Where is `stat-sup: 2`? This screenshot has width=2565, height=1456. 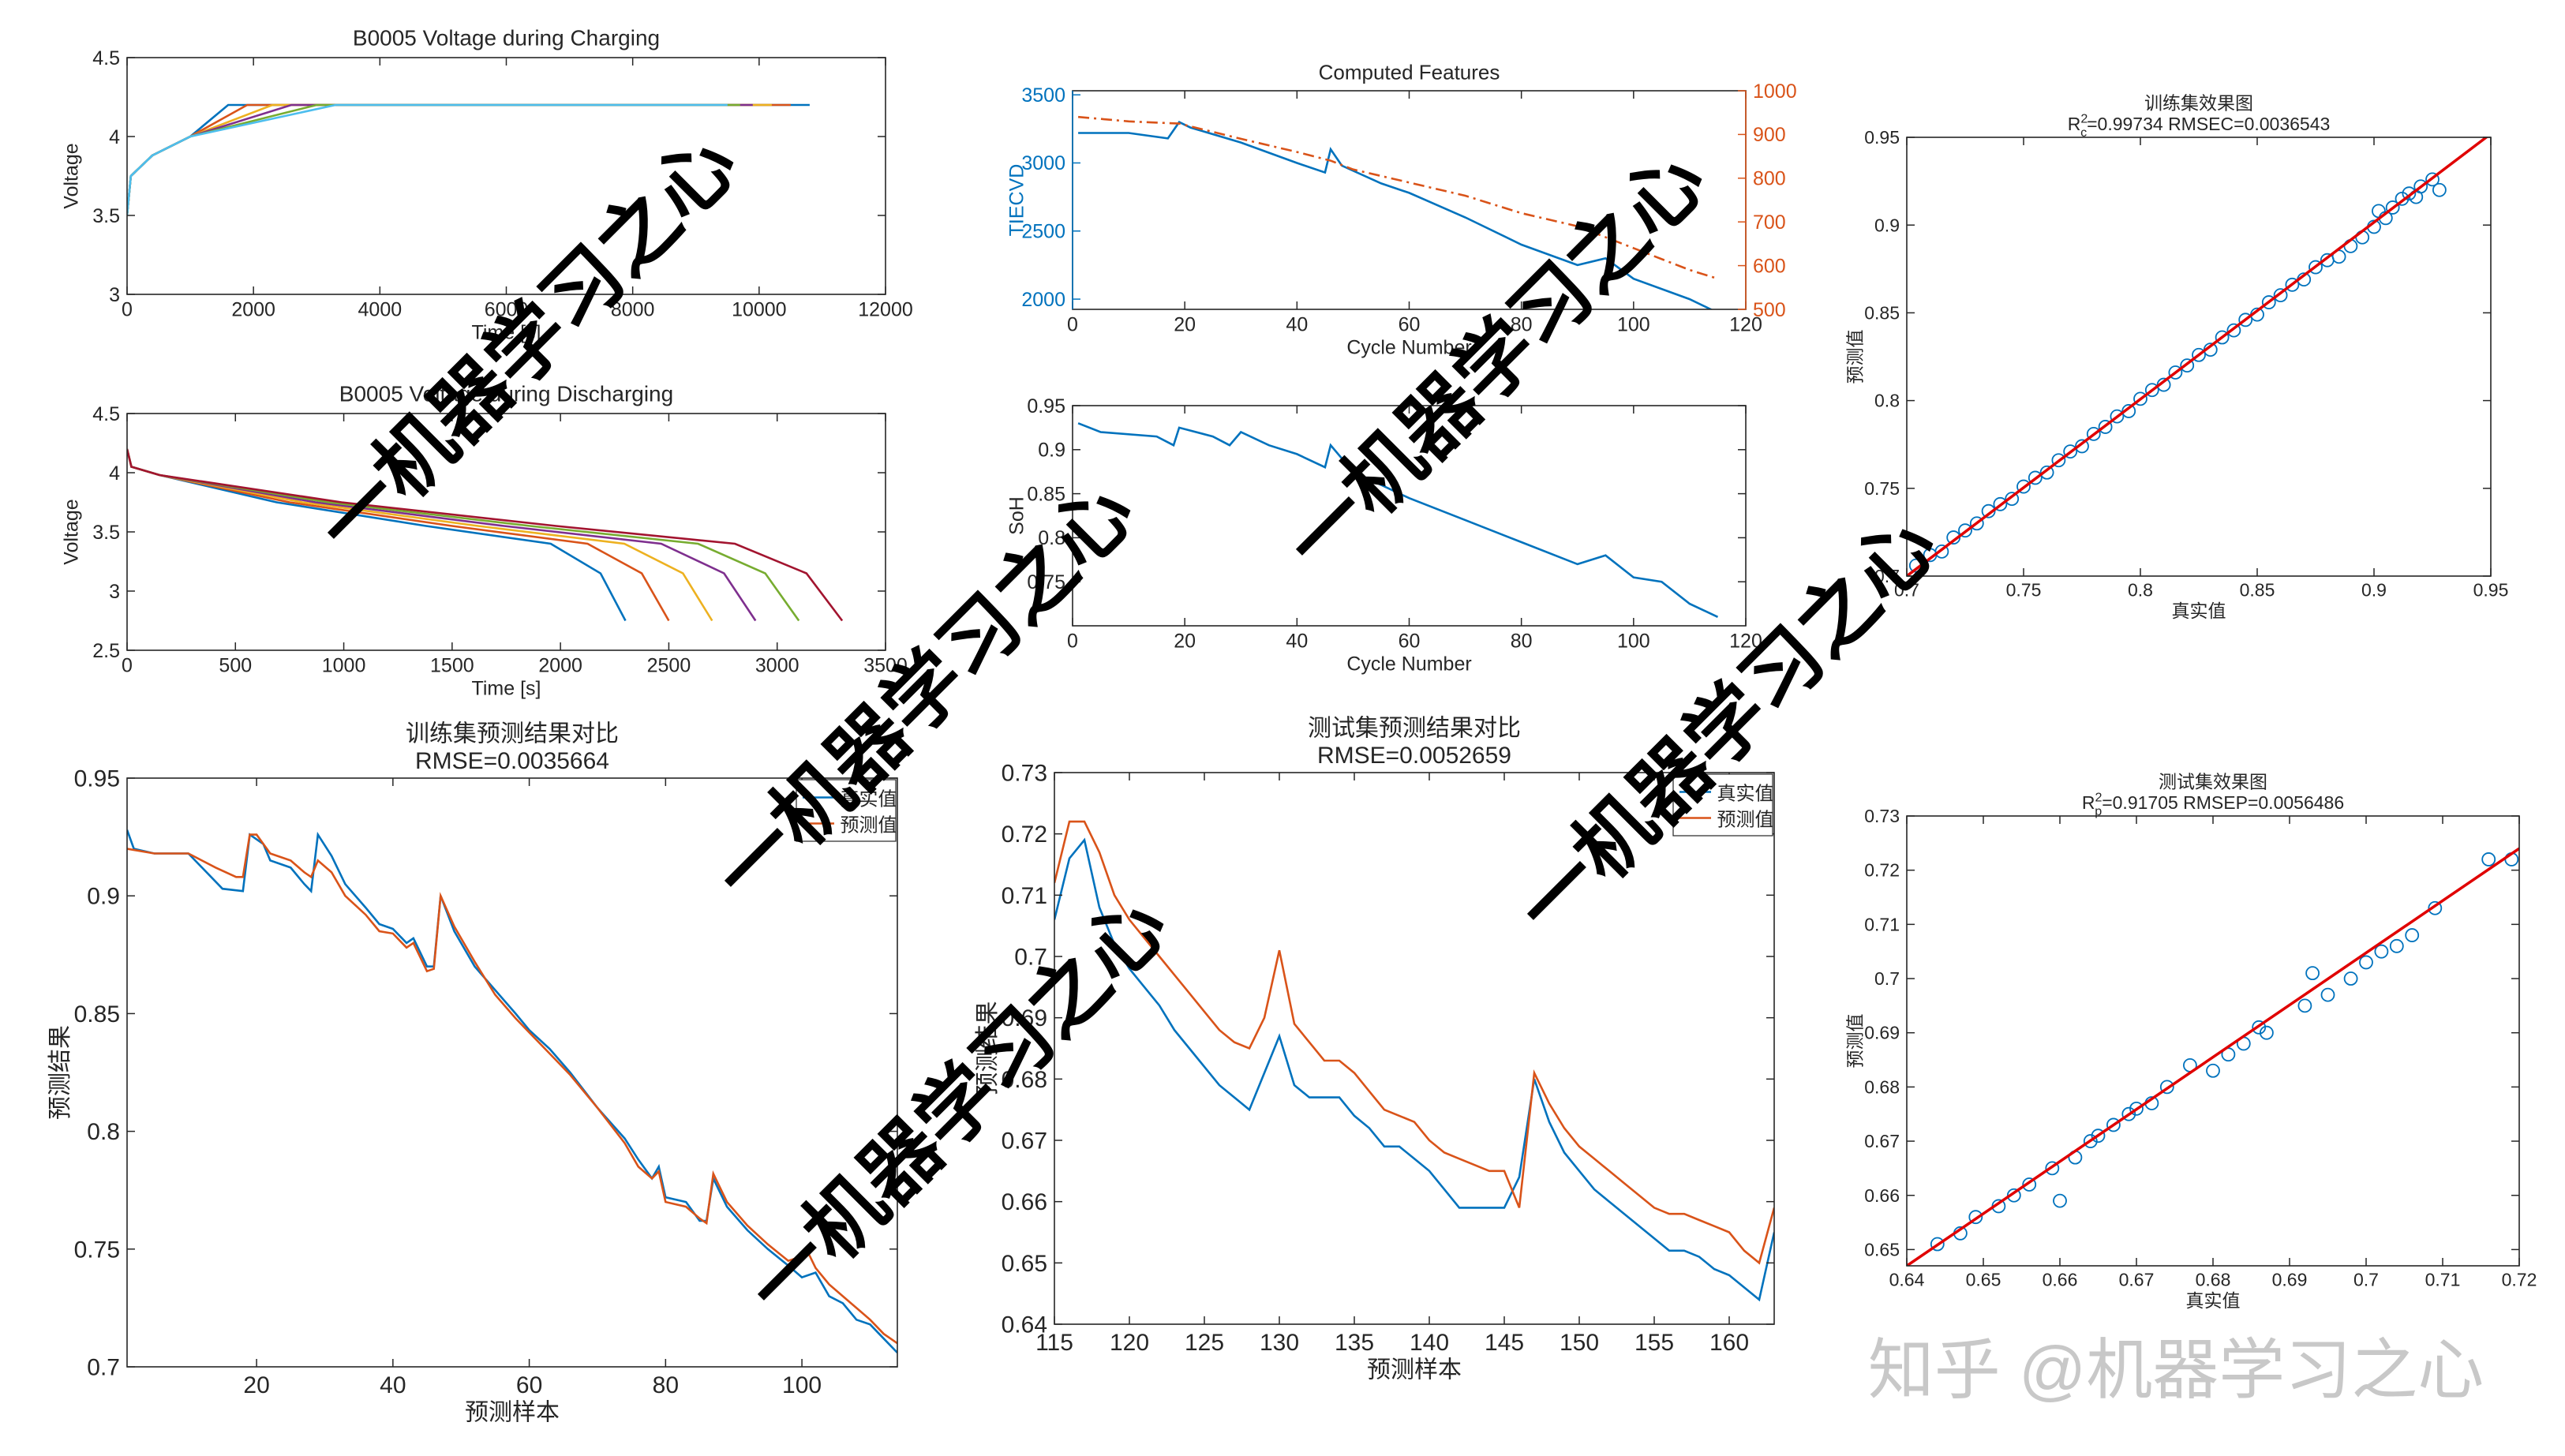
stat-sup: 2 is located at coordinates (2084, 119).